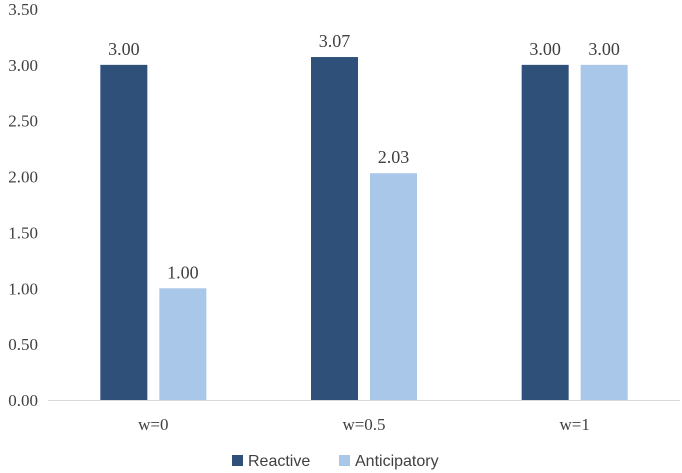 The width and height of the screenshot is (682, 473). Describe the element at coordinates (394, 157) in the screenshot. I see `data-label-anticipatory-1: 2.03` at that location.